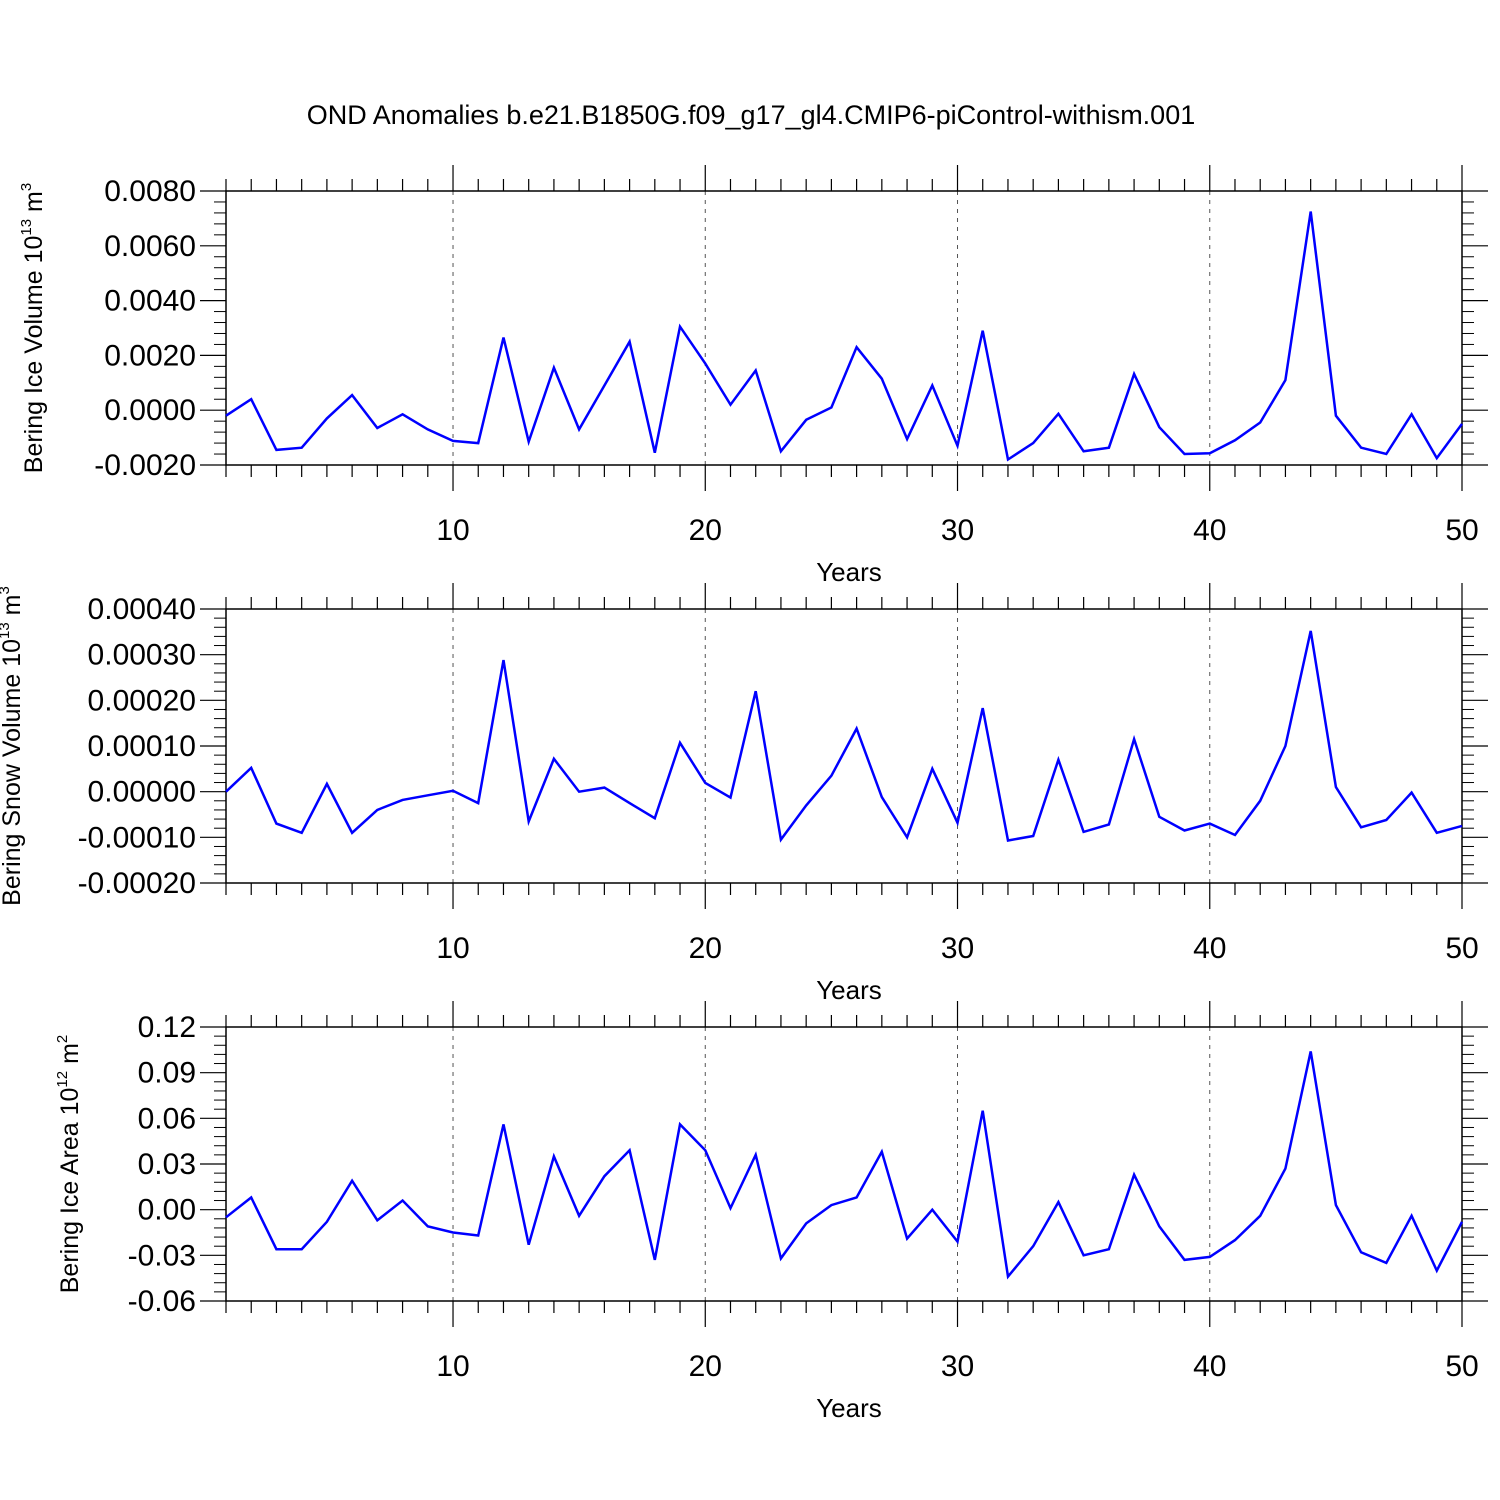 The image size is (1500, 1500). I want to click on y-axis-title: Bering Snow Volume 1013 m3, so click(13, 746).